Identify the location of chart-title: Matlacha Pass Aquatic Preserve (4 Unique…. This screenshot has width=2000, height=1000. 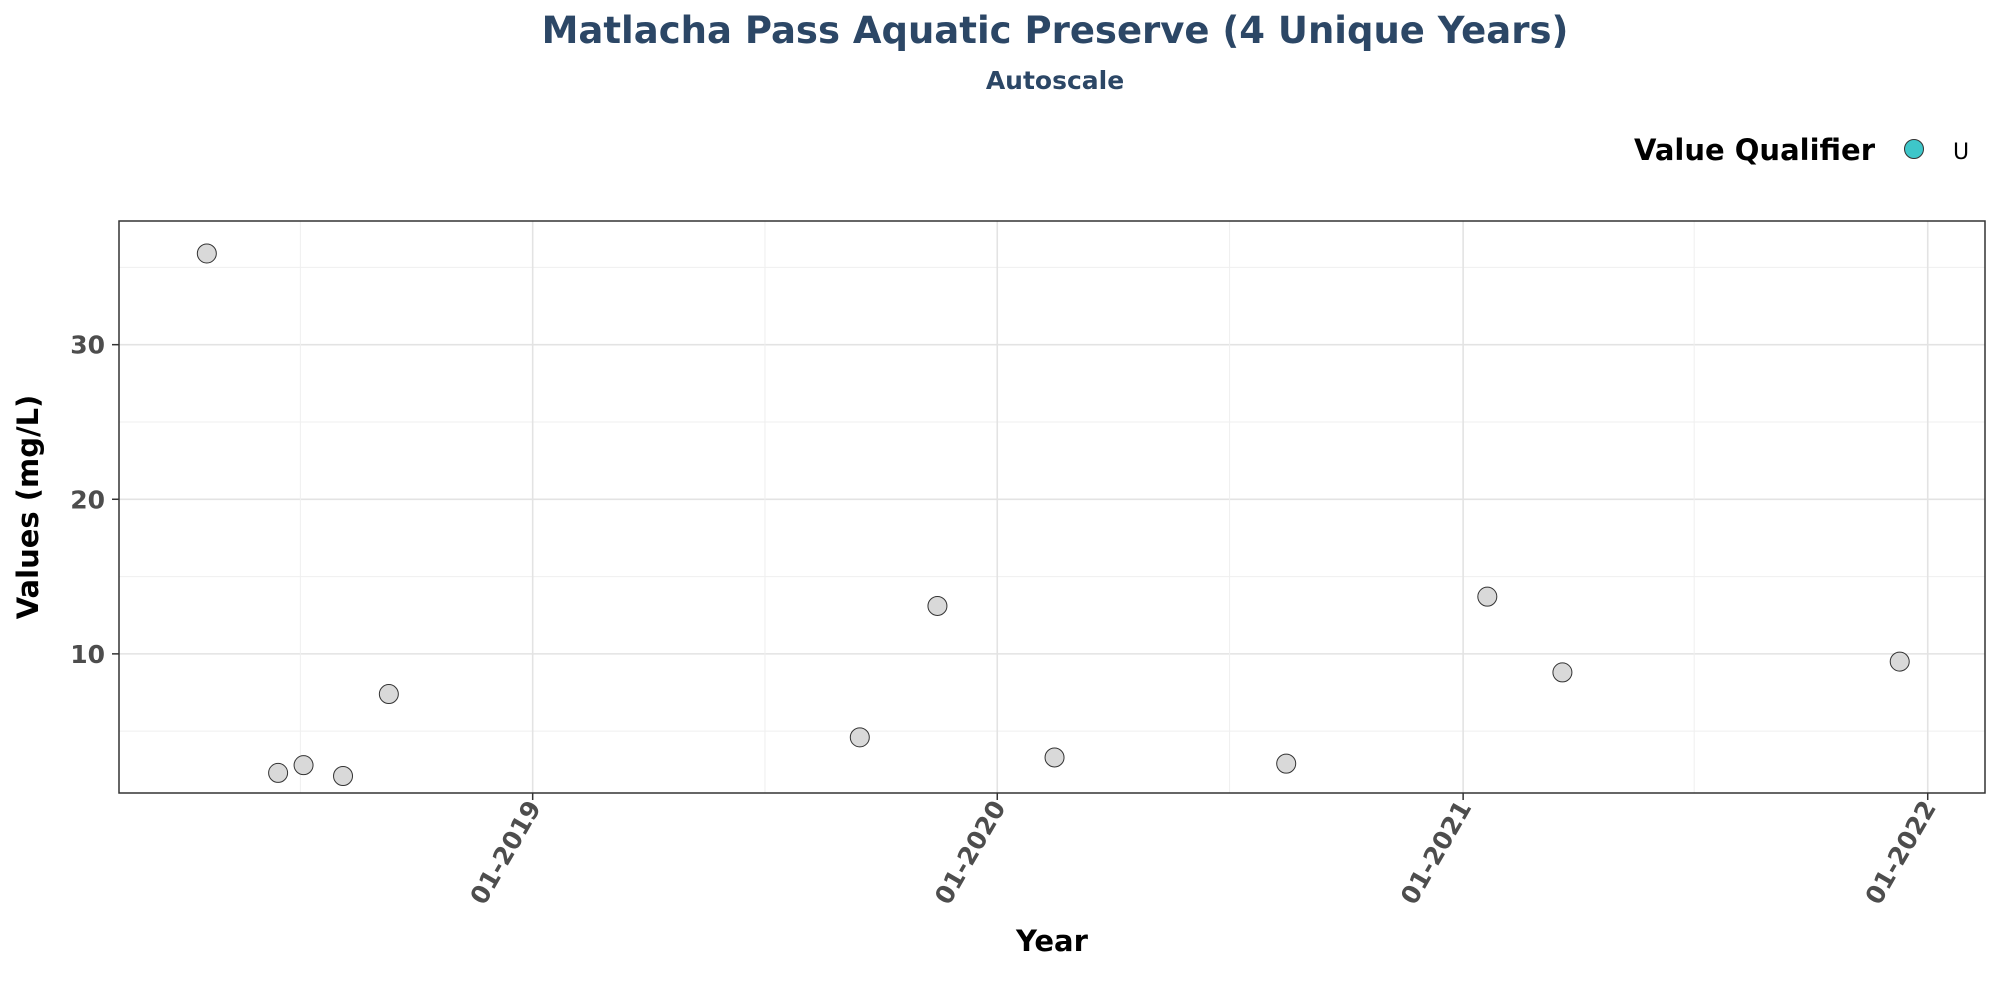
(1055, 30).